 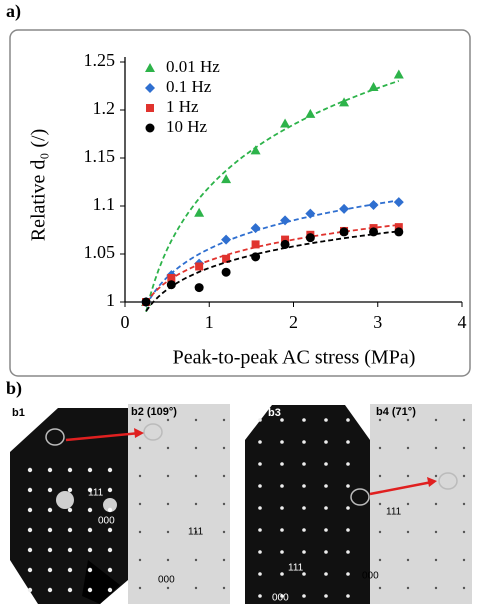 I want to click on arrowhead, so click(x=139, y=433).